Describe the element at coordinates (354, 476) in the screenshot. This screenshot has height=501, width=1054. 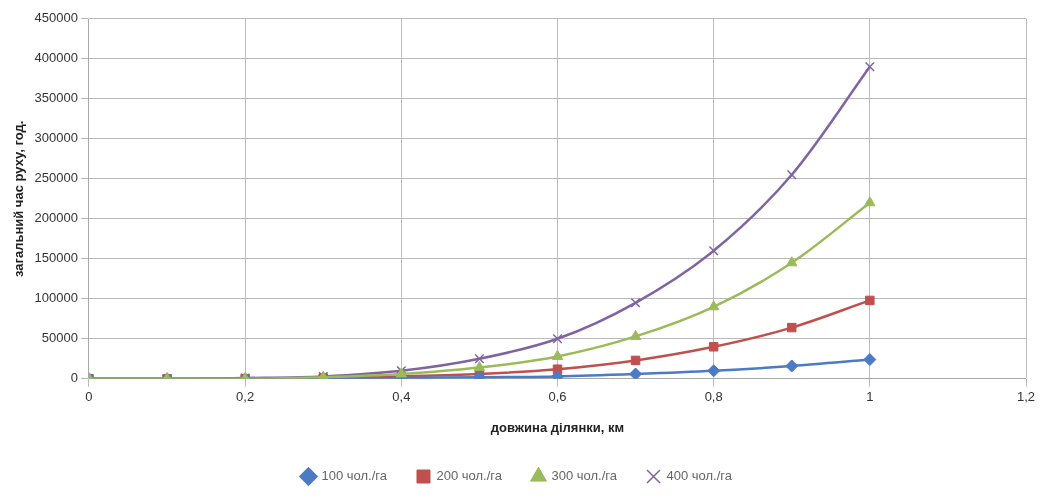
I see `legend-label: 100 чол./га` at that location.